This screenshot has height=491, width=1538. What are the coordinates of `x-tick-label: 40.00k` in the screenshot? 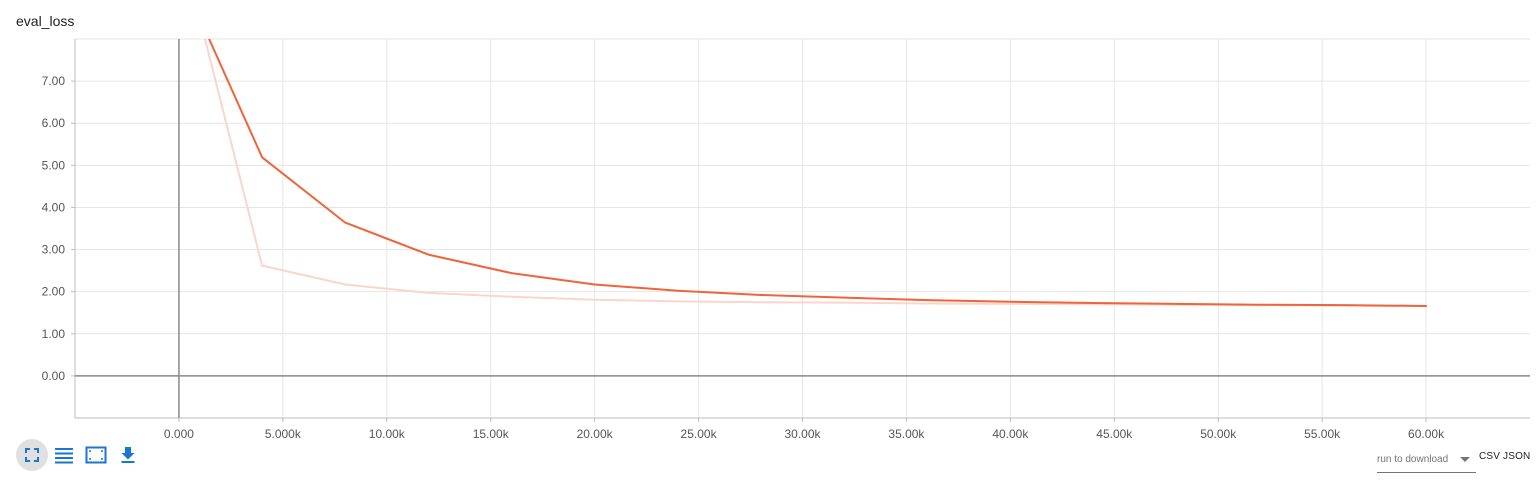 It's located at (1010, 434).